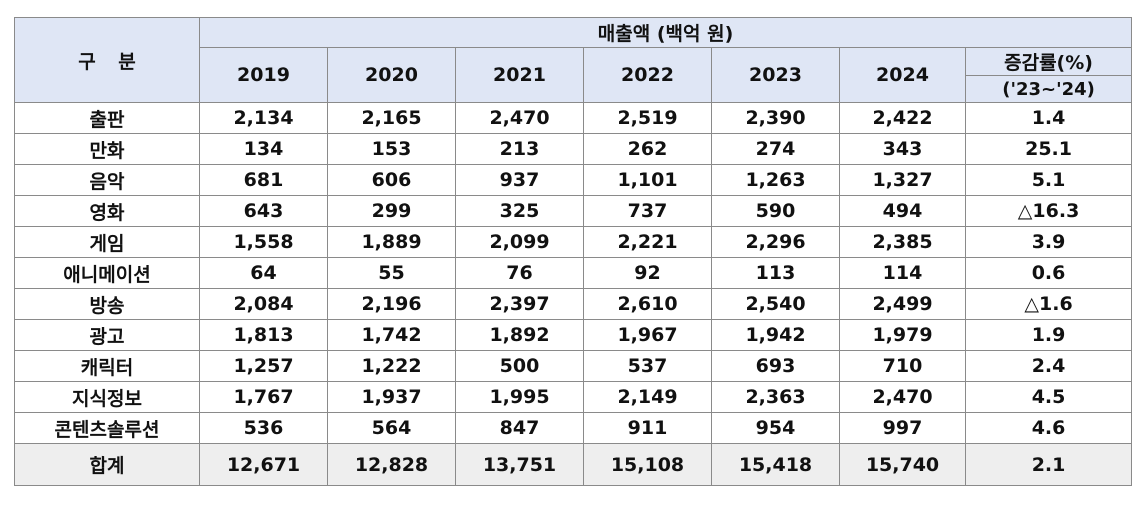 The image size is (1147, 519). Describe the element at coordinates (391, 180) in the screenshot. I see `value-cell-2020: 606` at that location.